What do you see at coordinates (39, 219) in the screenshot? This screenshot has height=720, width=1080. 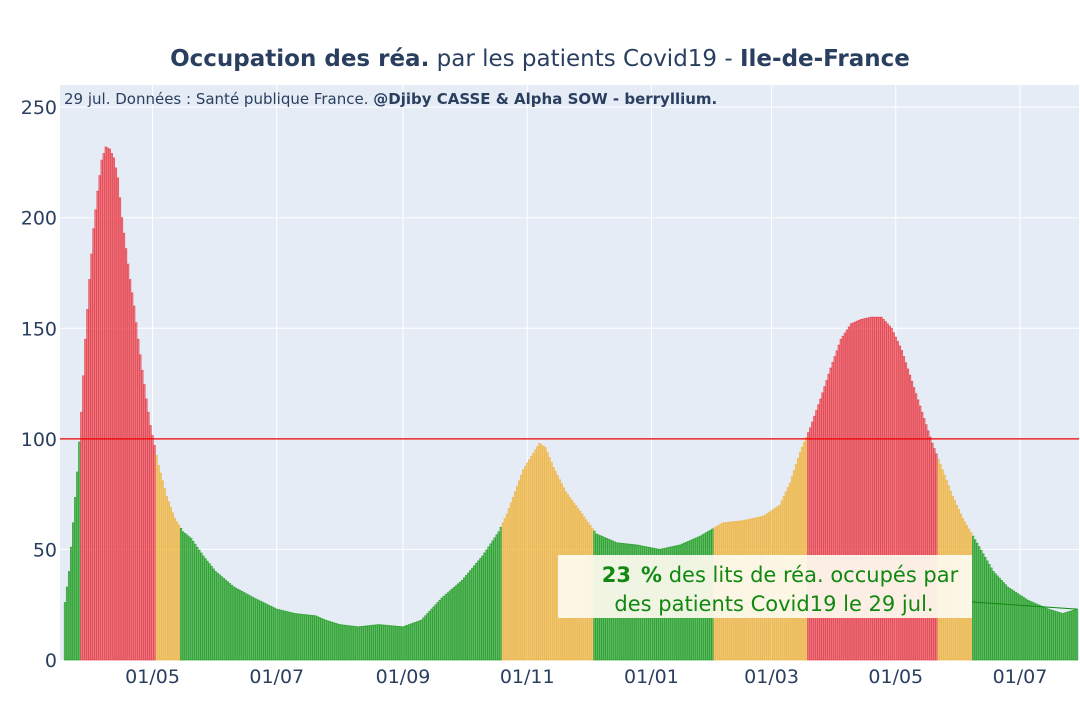 I see `y-tick-label: 200` at bounding box center [39, 219].